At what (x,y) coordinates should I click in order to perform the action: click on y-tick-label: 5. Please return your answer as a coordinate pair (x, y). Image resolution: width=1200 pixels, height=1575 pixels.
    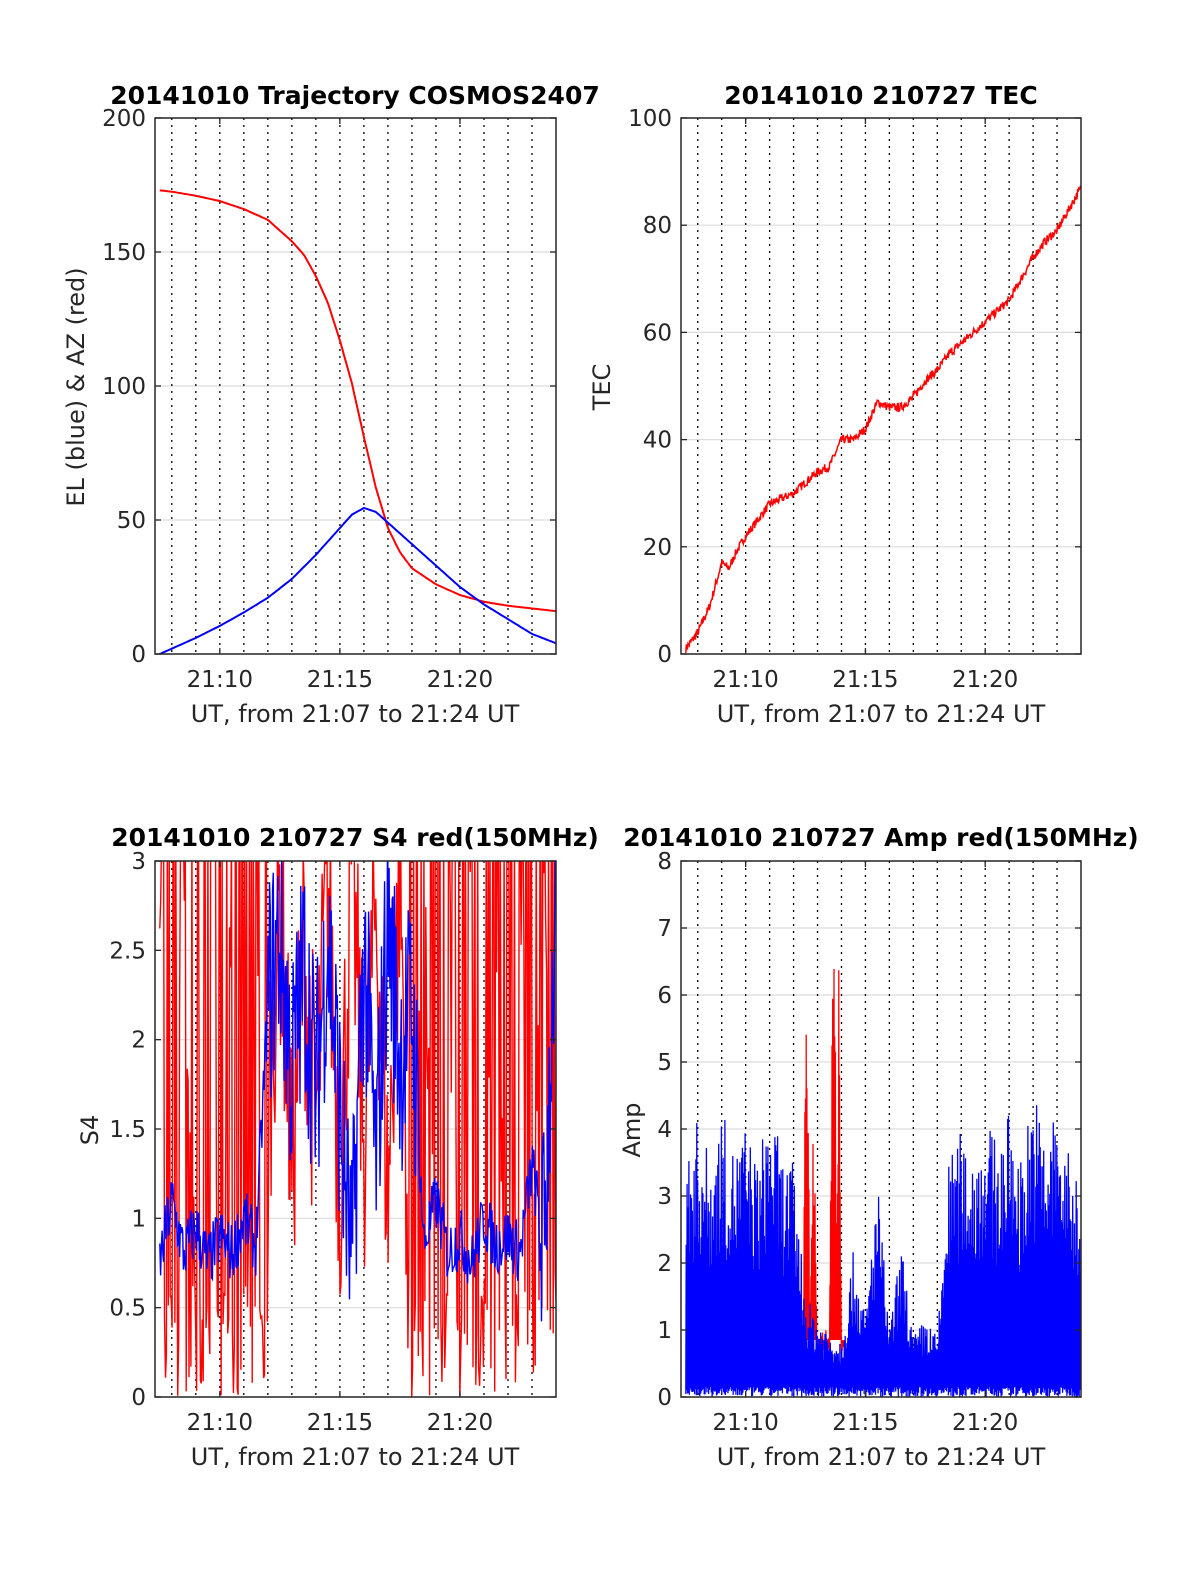
    Looking at the image, I should click on (664, 1063).